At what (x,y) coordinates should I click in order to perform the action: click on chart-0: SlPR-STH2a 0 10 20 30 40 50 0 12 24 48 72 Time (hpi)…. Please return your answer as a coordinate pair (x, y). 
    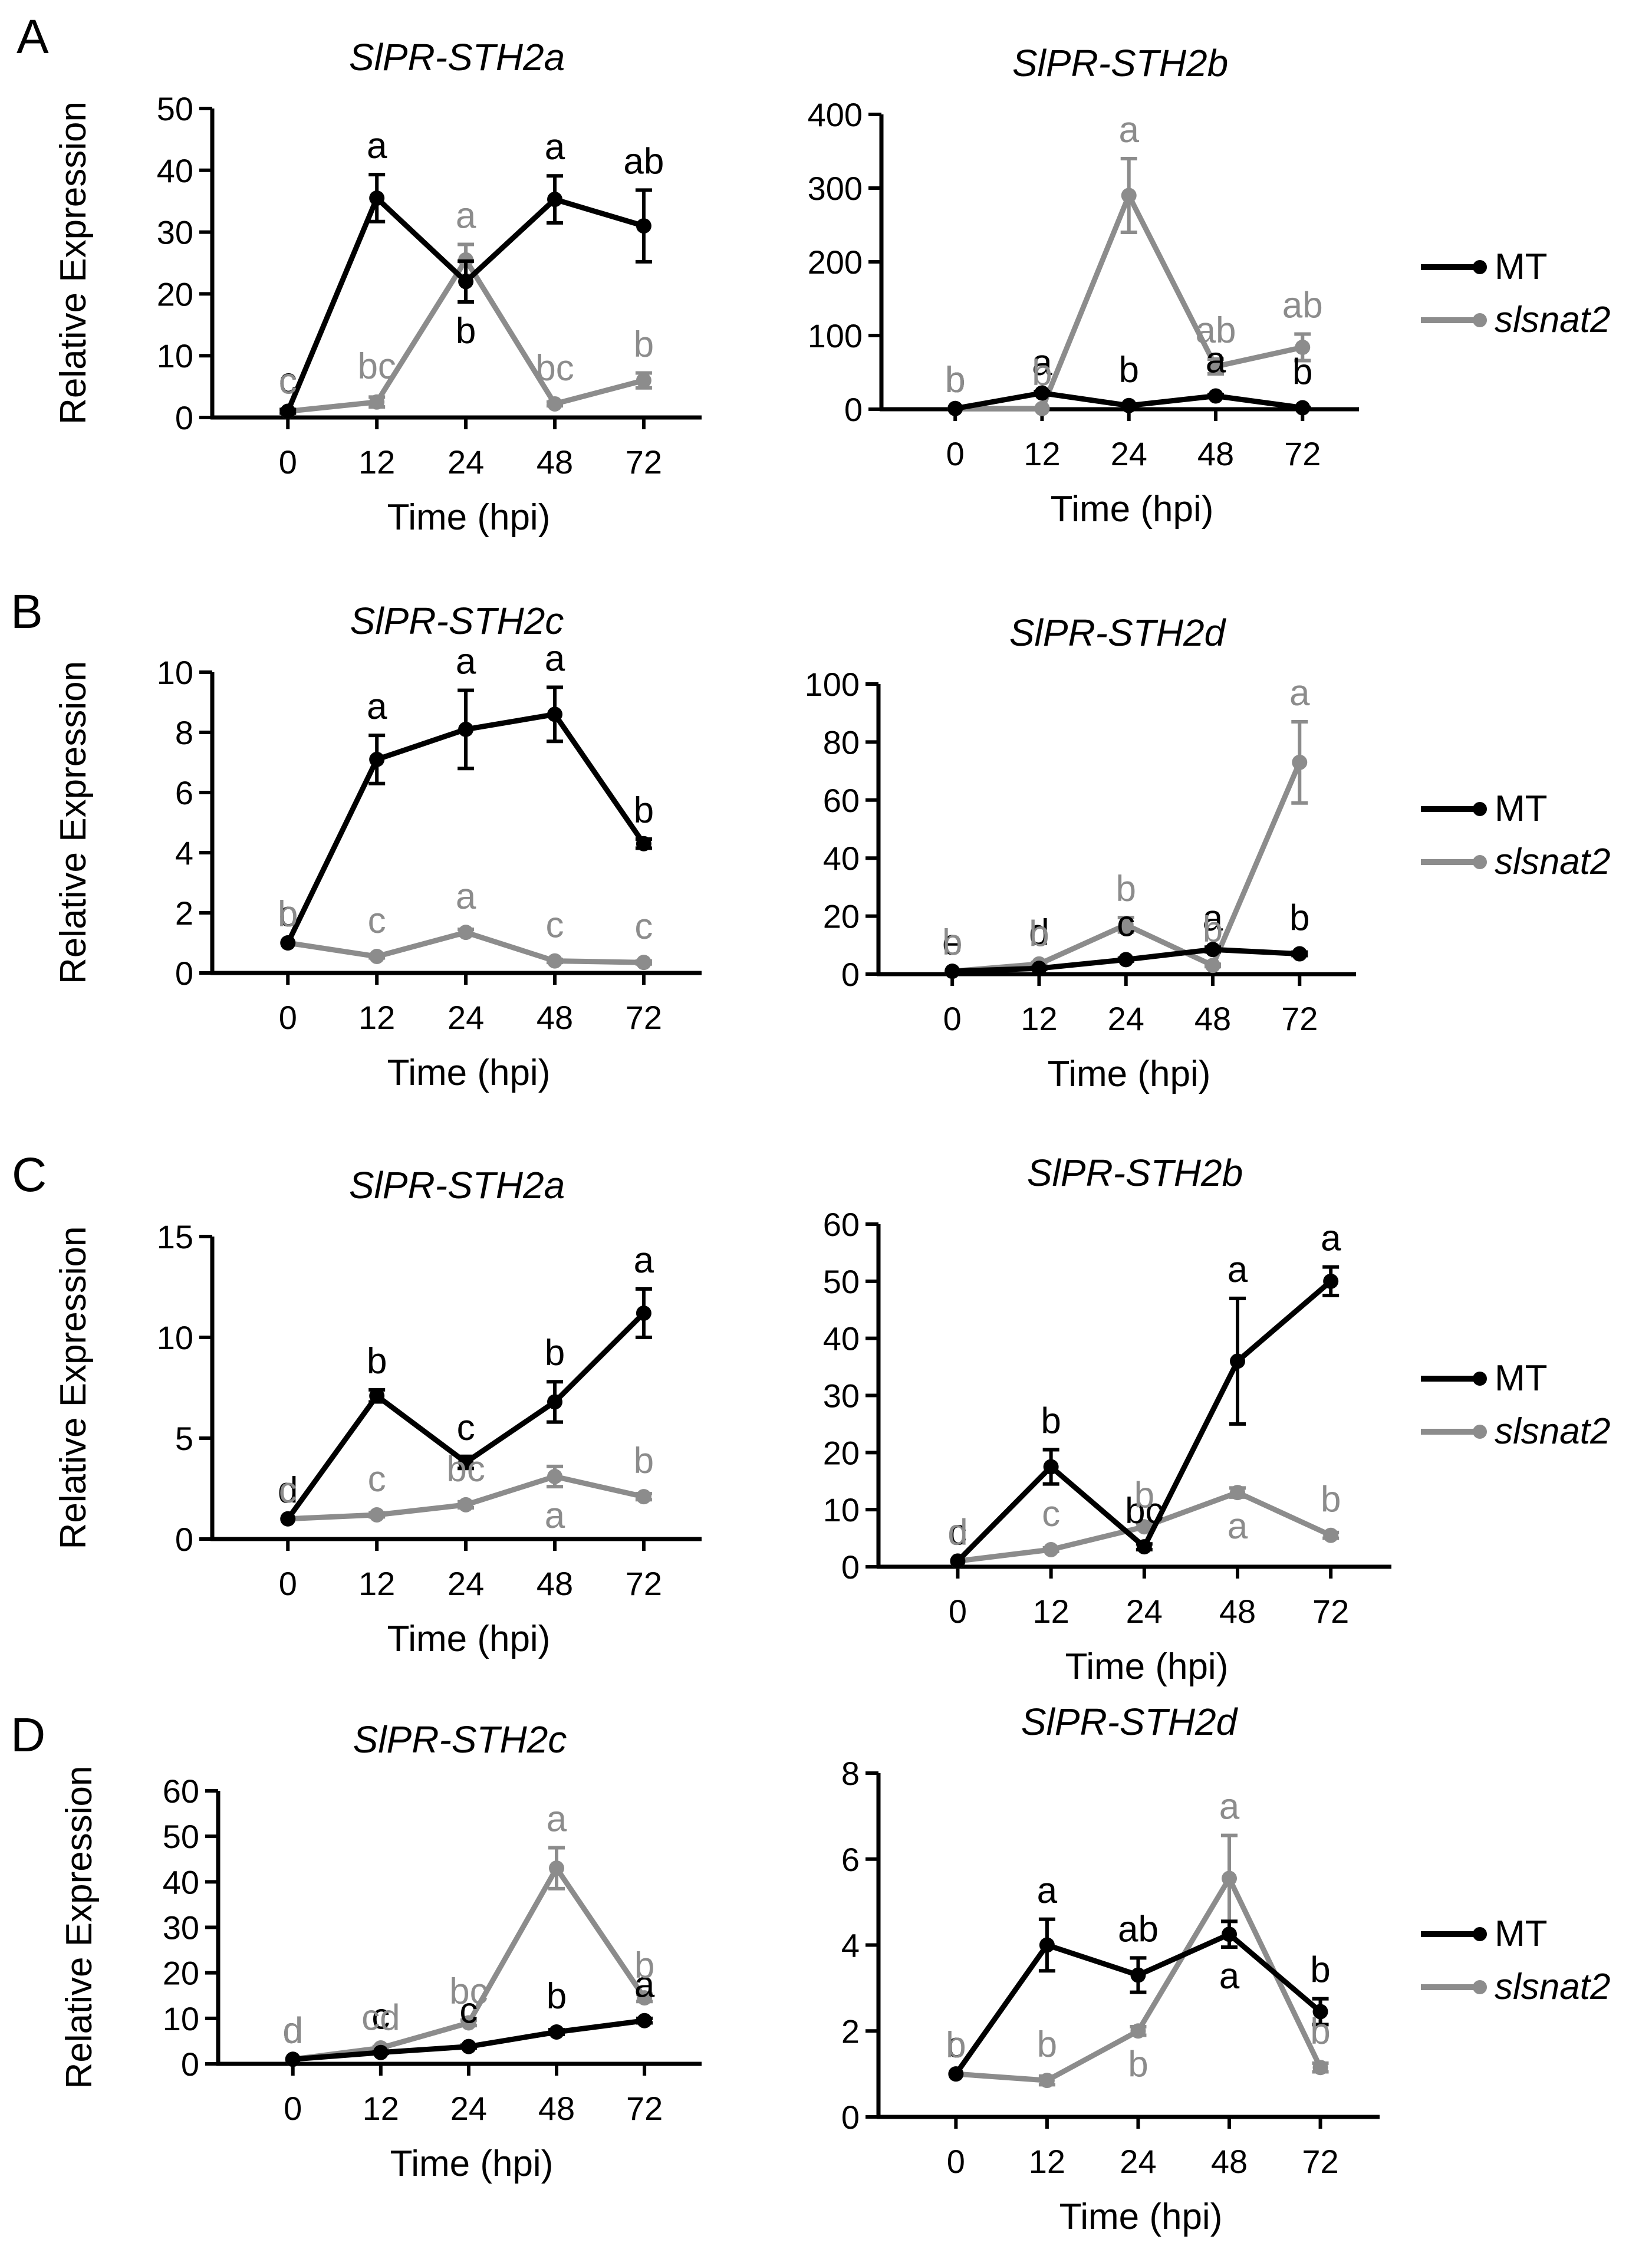
    Looking at the image, I should click on (378, 287).